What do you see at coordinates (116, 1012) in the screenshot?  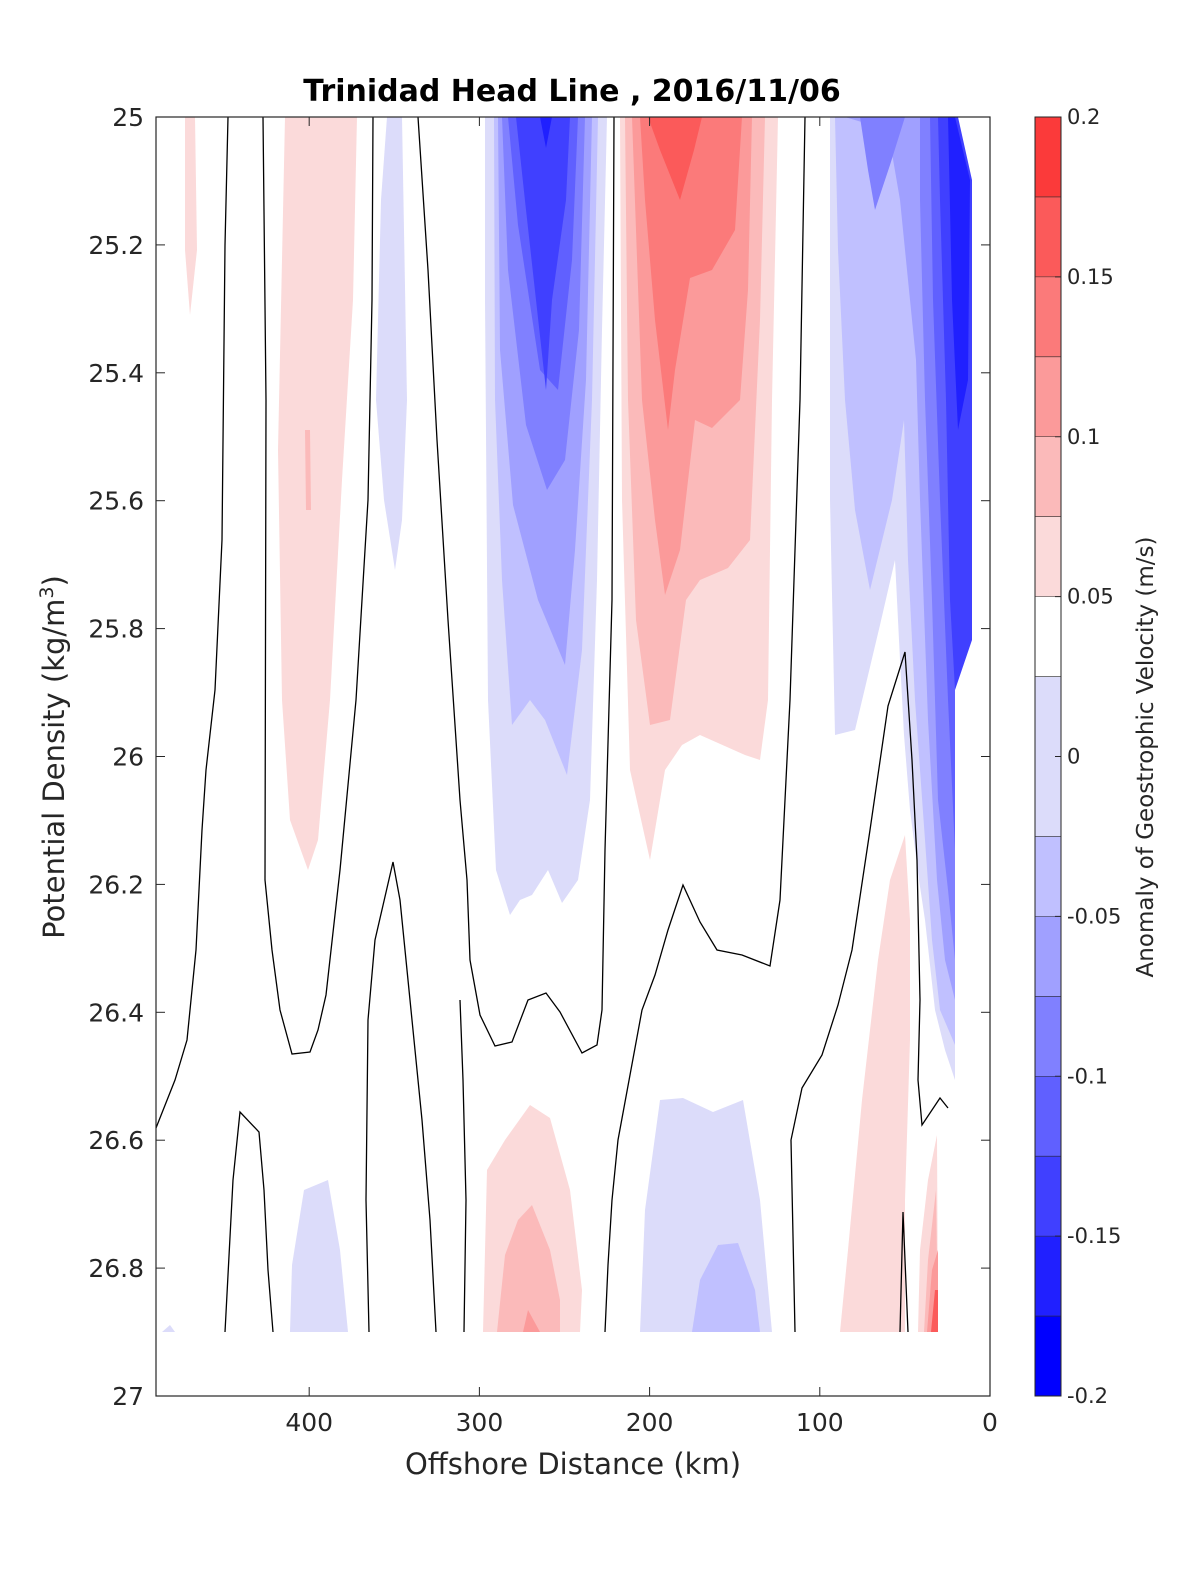 I see `y-tick-label: 26.4` at bounding box center [116, 1012].